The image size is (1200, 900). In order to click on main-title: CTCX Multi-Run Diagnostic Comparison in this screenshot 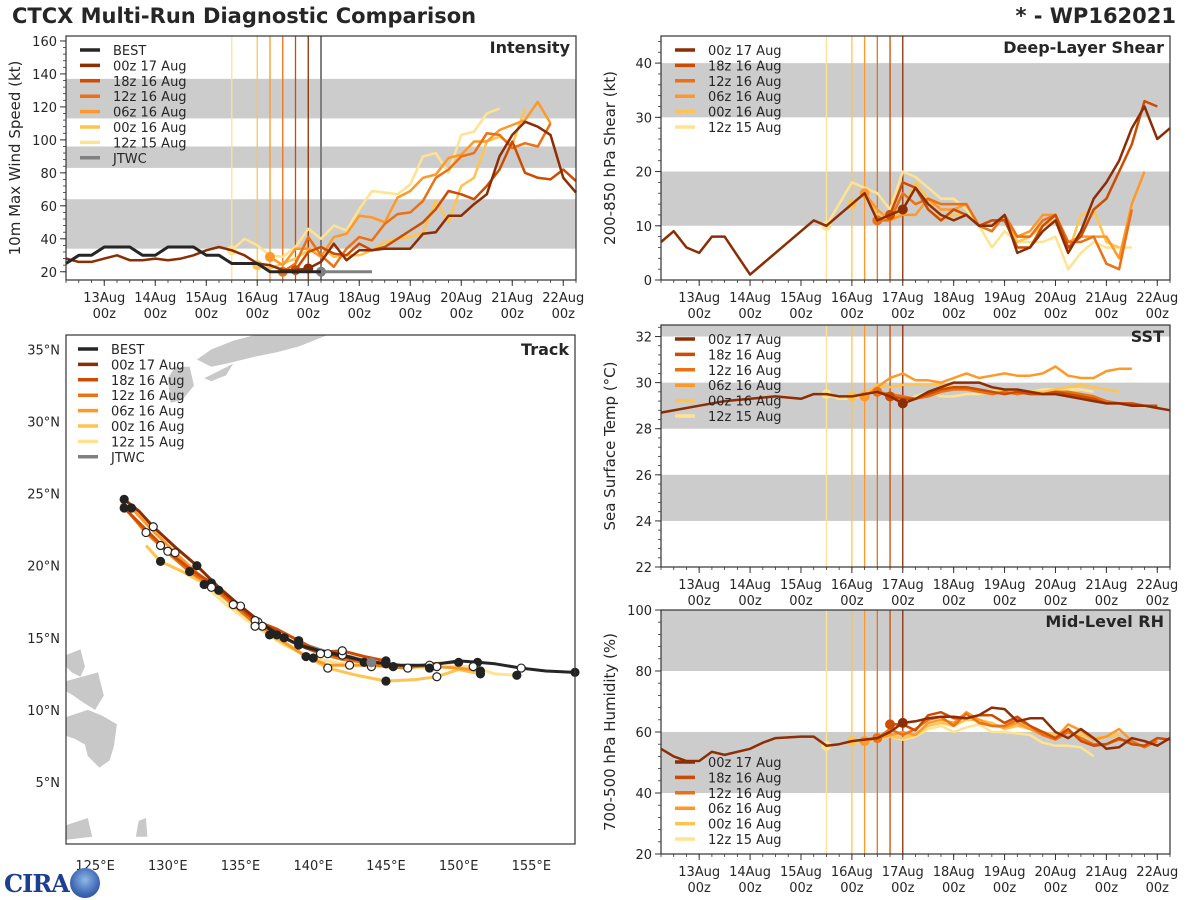, I will do `click(244, 16)`.